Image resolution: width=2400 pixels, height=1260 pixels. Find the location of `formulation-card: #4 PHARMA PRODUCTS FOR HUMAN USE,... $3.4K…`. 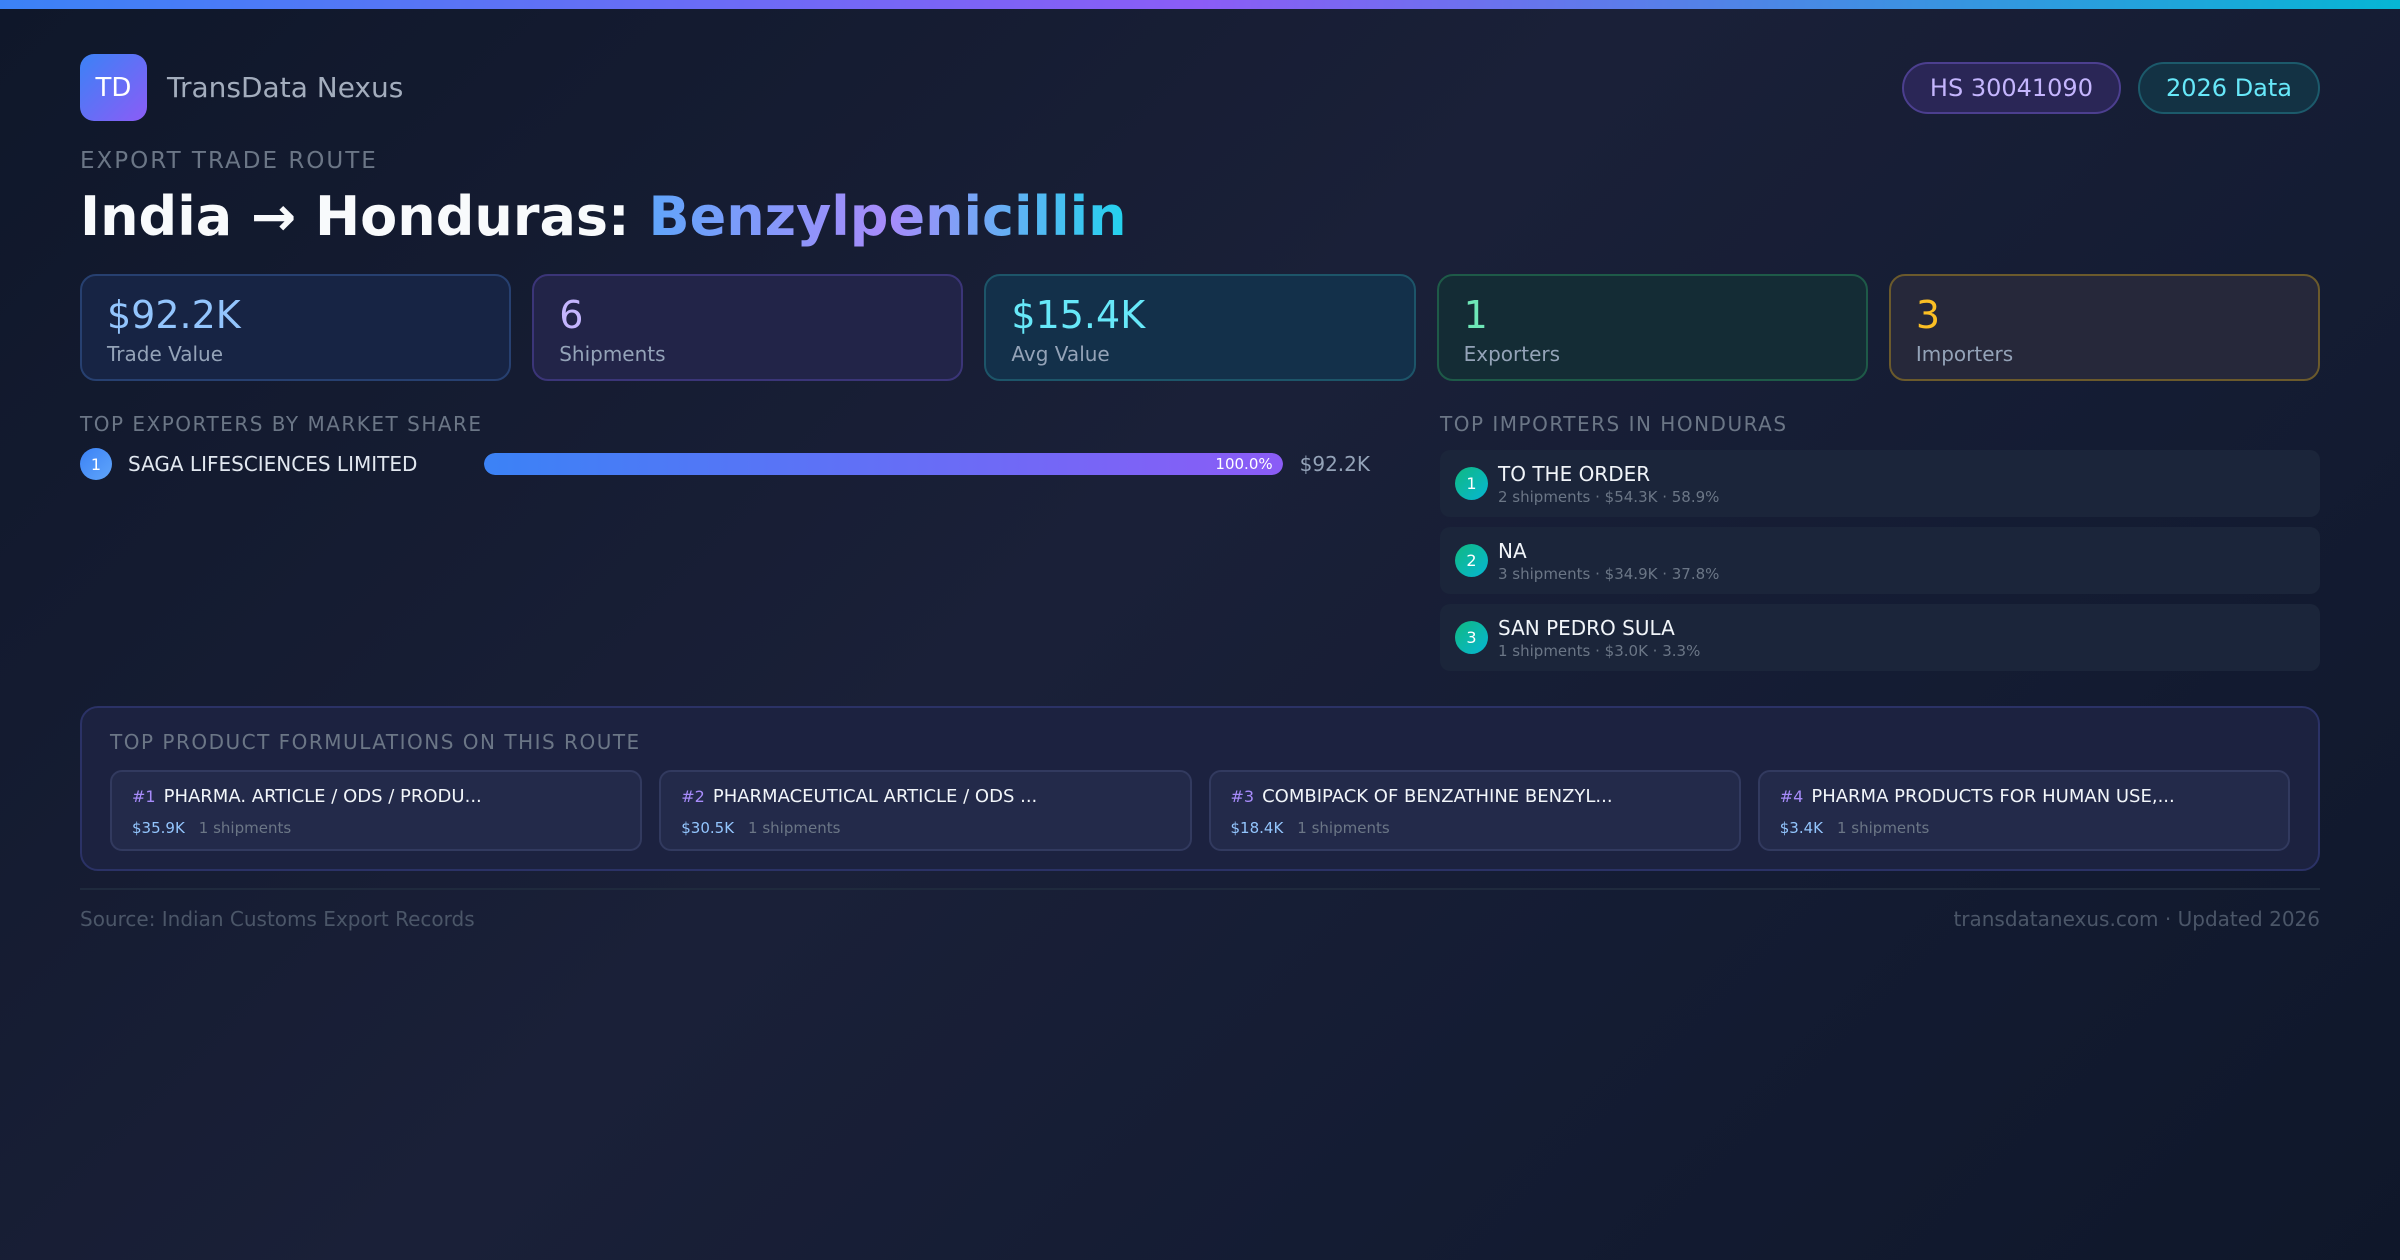

formulation-card: #4 PHARMA PRODUCTS FOR HUMAN USE,... $3.4K… is located at coordinates (2023, 810).